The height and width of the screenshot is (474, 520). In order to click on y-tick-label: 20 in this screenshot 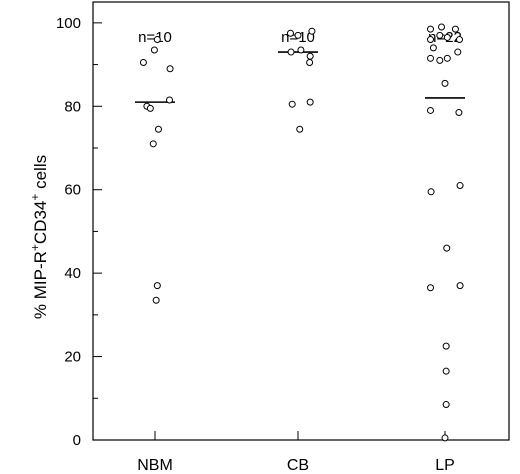, I will do `click(72, 357)`.